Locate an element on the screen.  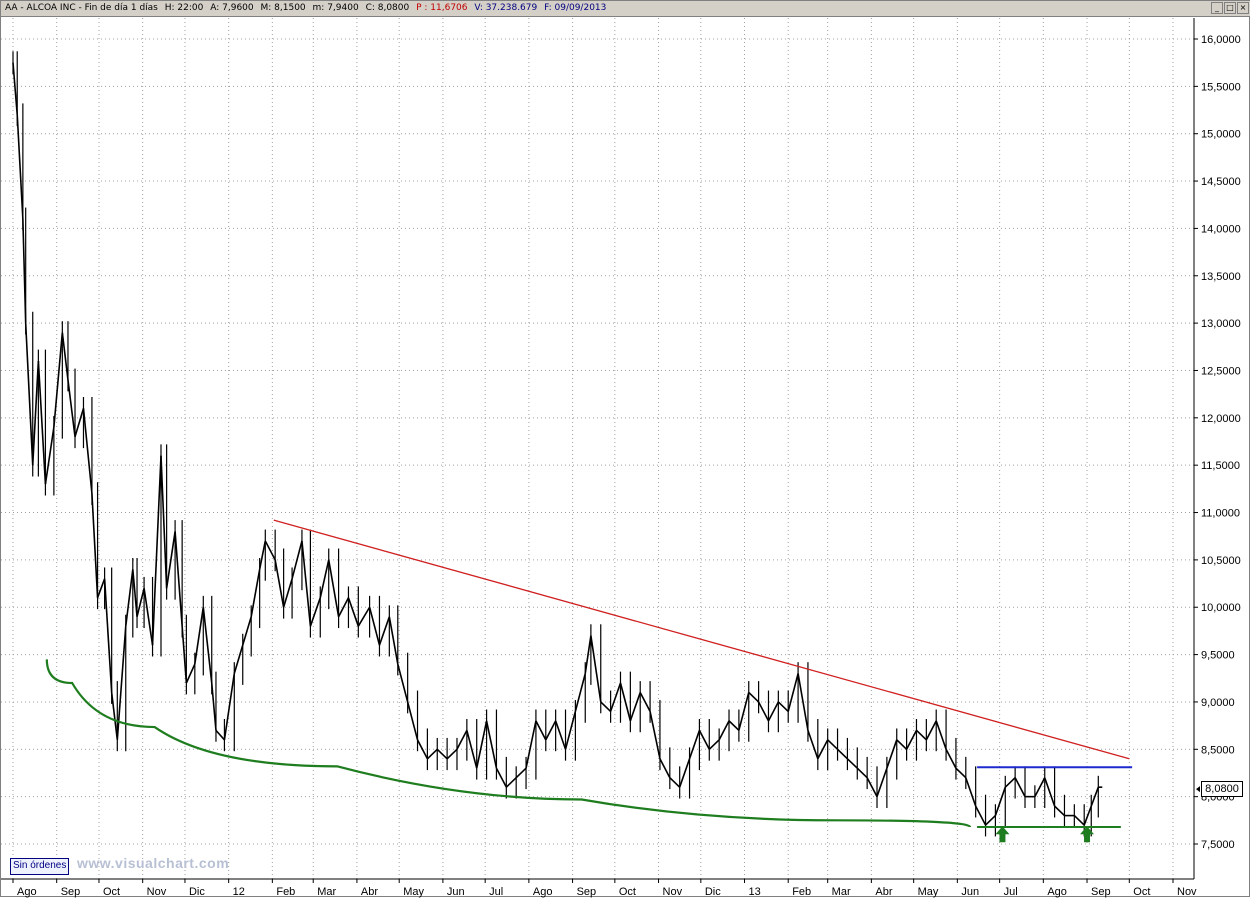
last-price-label: 8,0800 is located at coordinates (1222, 789).